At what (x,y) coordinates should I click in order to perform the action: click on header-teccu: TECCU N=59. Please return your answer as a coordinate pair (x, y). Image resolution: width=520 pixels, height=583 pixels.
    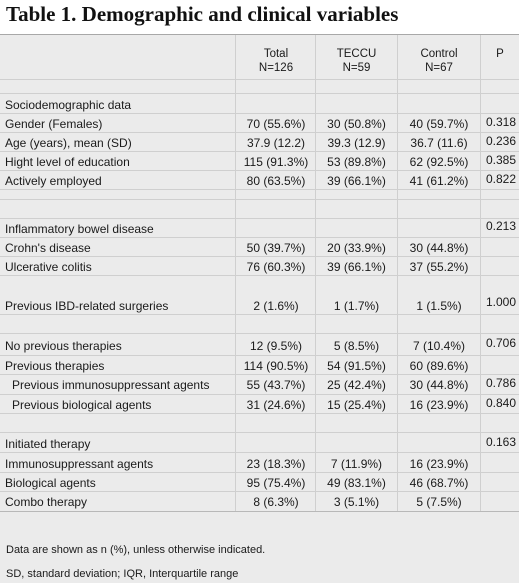
    Looking at the image, I should click on (356, 61).